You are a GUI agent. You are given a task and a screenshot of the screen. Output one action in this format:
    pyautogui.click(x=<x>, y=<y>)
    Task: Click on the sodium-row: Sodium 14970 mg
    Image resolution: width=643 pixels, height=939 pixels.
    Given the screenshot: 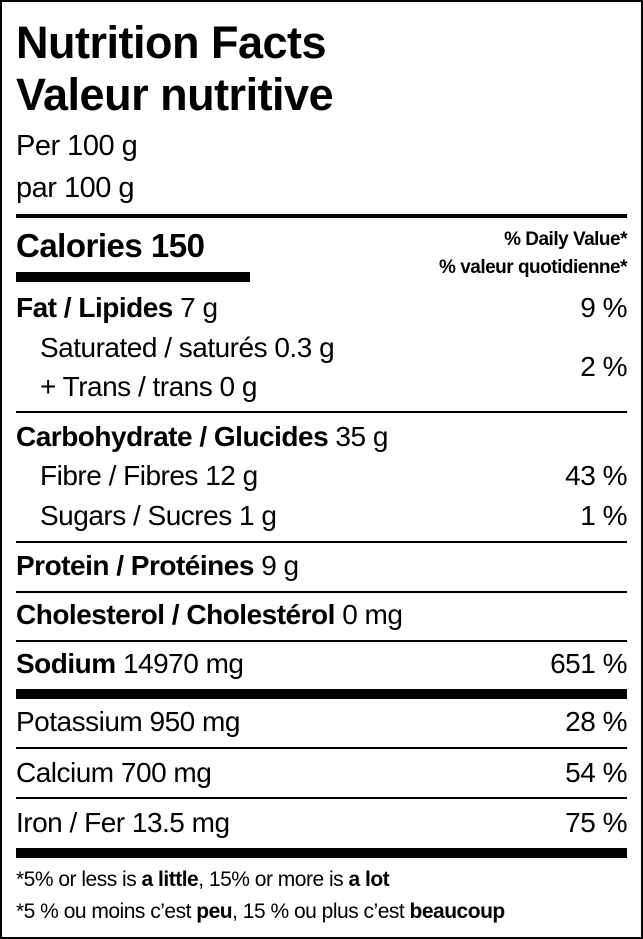 What is the action you would take?
    pyautogui.click(x=130, y=663)
    